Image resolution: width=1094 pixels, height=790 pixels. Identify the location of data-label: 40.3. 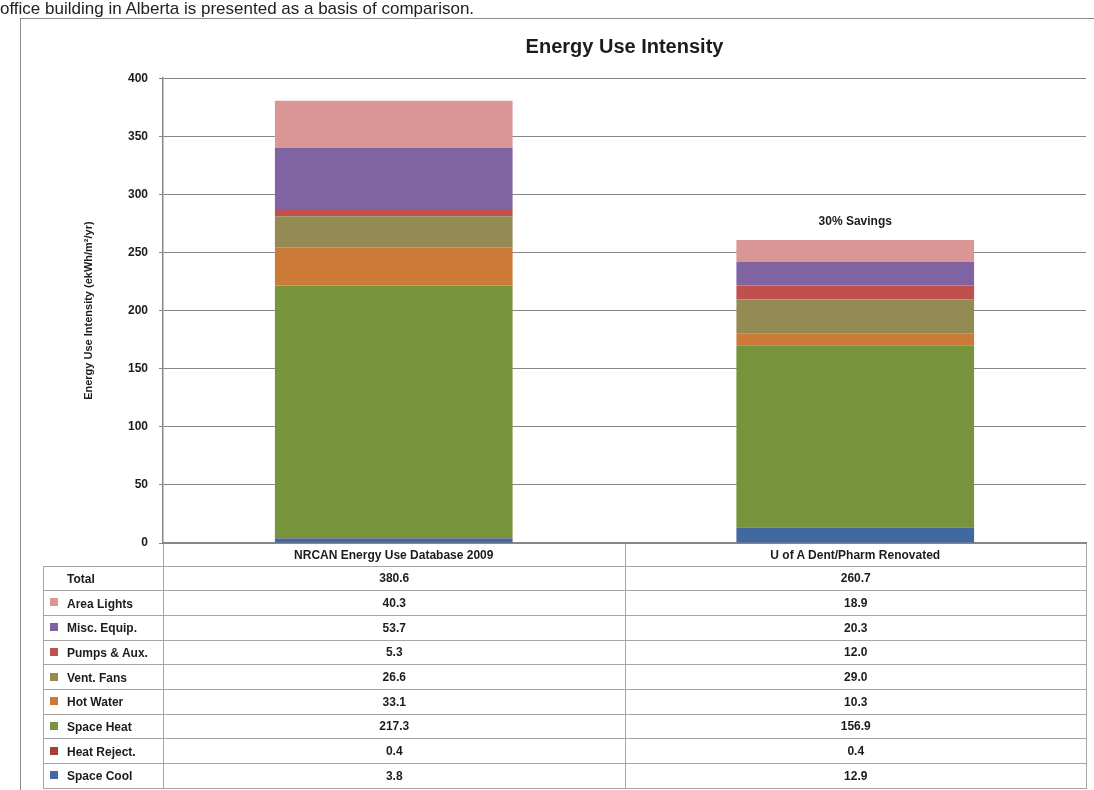
(394, 603).